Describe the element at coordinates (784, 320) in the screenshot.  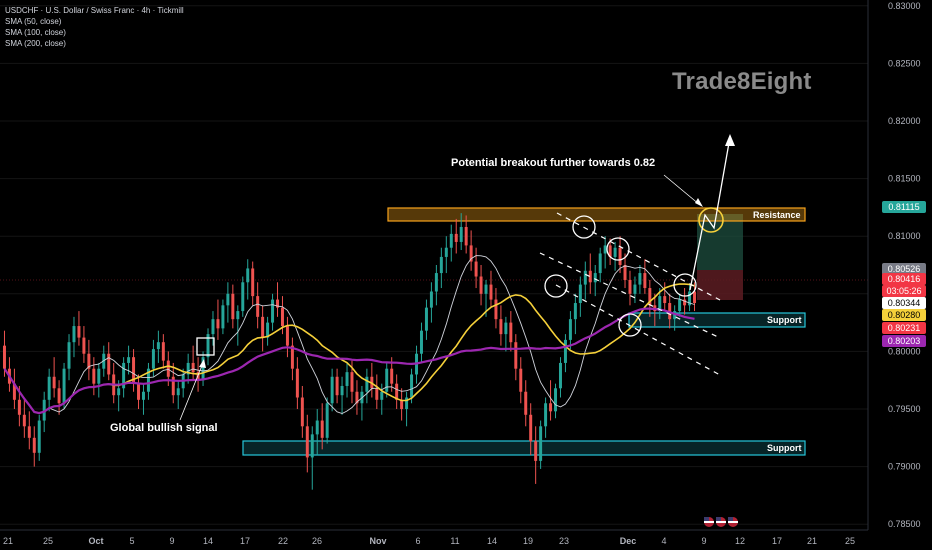
I see `support-upper-label: Support` at that location.